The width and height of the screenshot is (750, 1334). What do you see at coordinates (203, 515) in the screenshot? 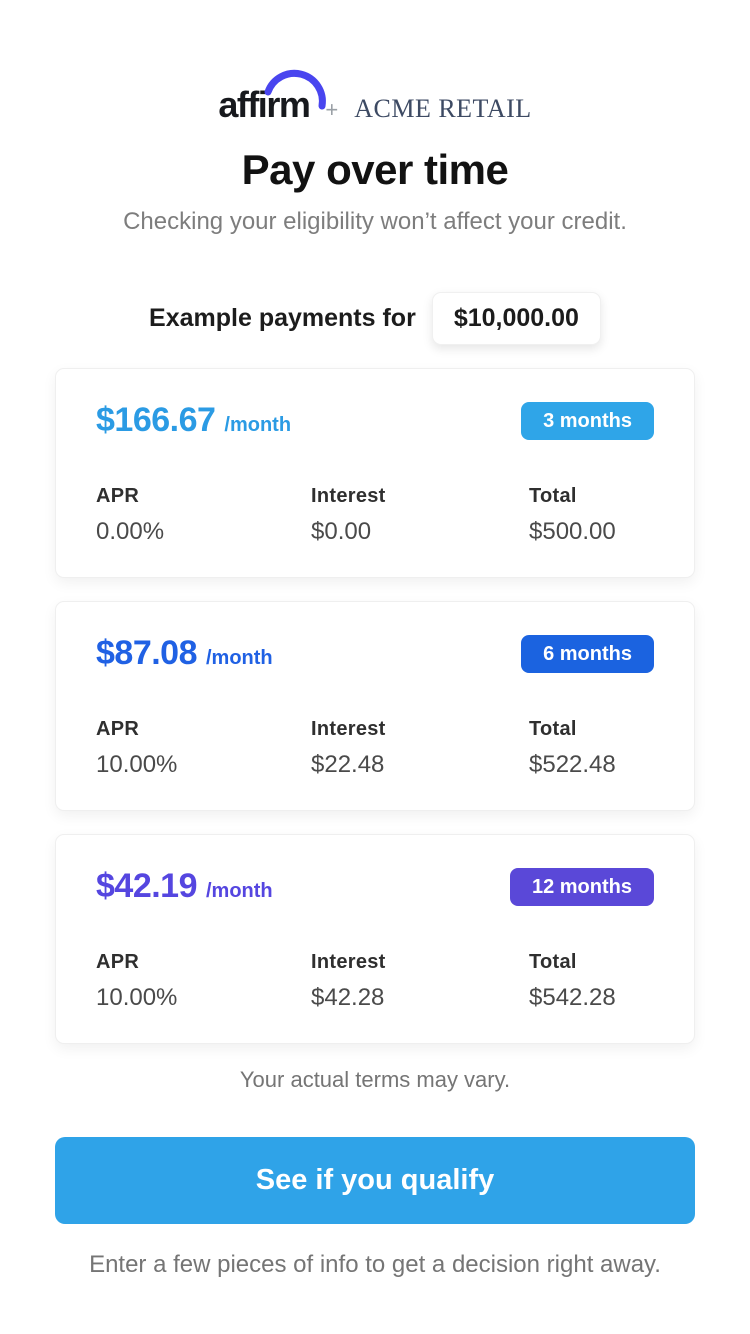
I see `apr-column: APR 0.00%` at bounding box center [203, 515].